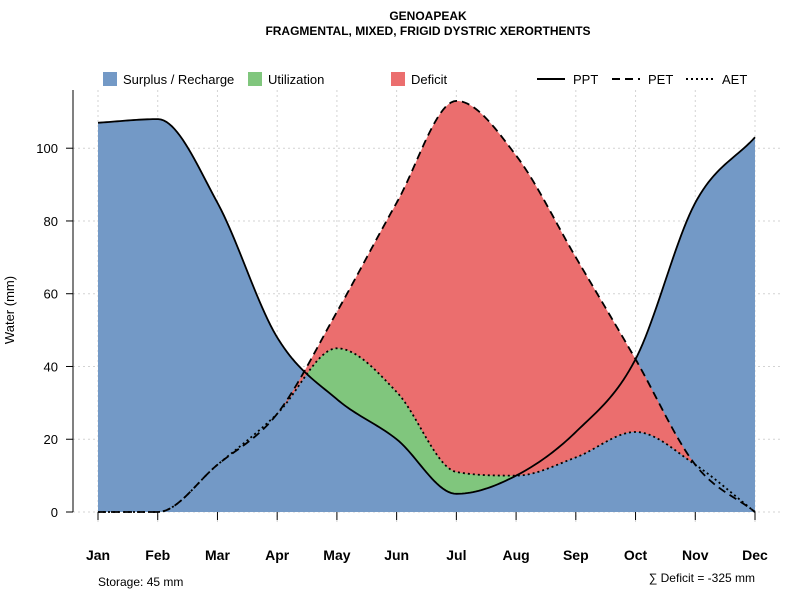 The image size is (800, 605). Describe the element at coordinates (47, 148) in the screenshot. I see `y-tick-label-100: 100` at that location.